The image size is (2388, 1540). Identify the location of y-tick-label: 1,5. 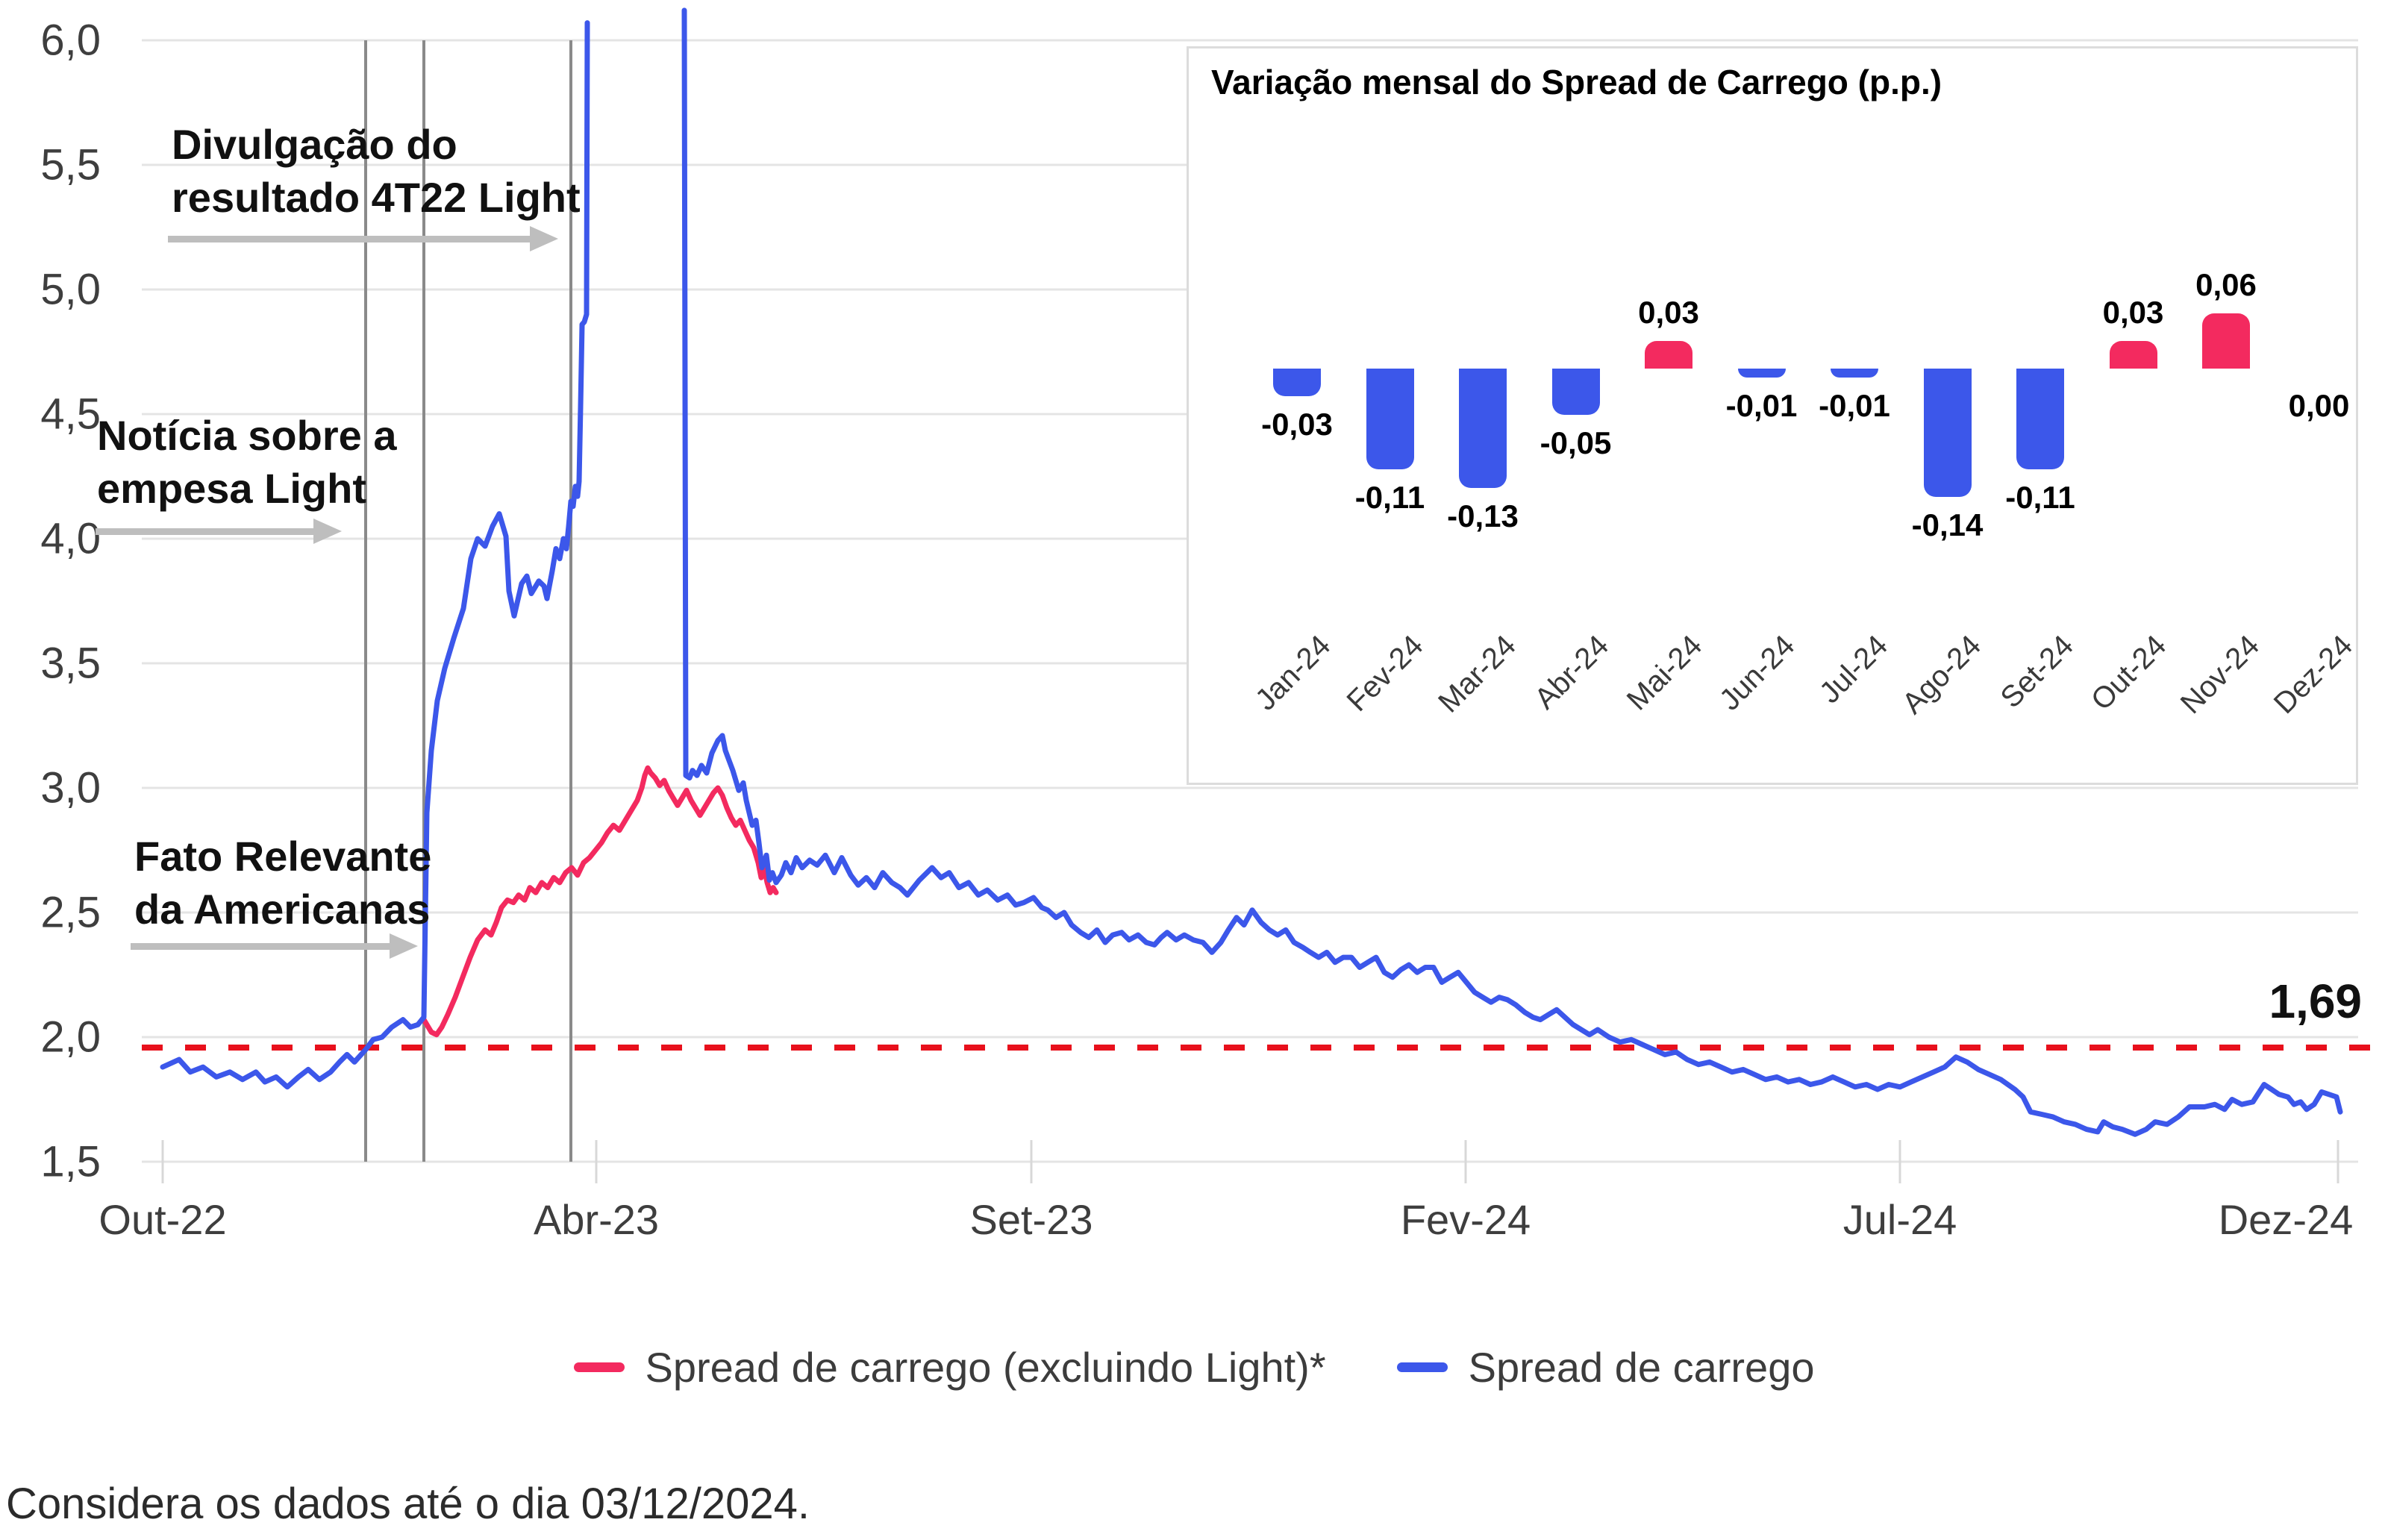
(70, 1161).